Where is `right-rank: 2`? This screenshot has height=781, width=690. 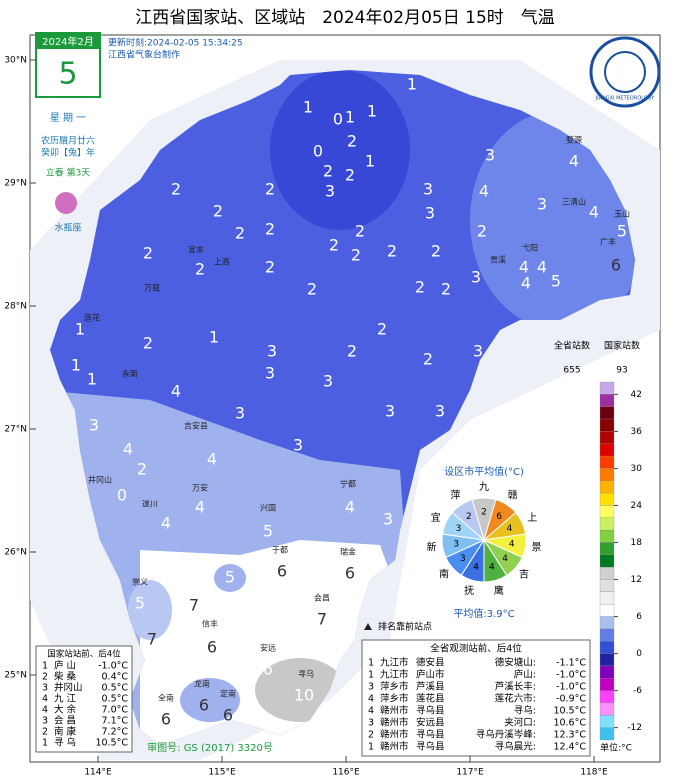 right-rank: 2 is located at coordinates (371, 735).